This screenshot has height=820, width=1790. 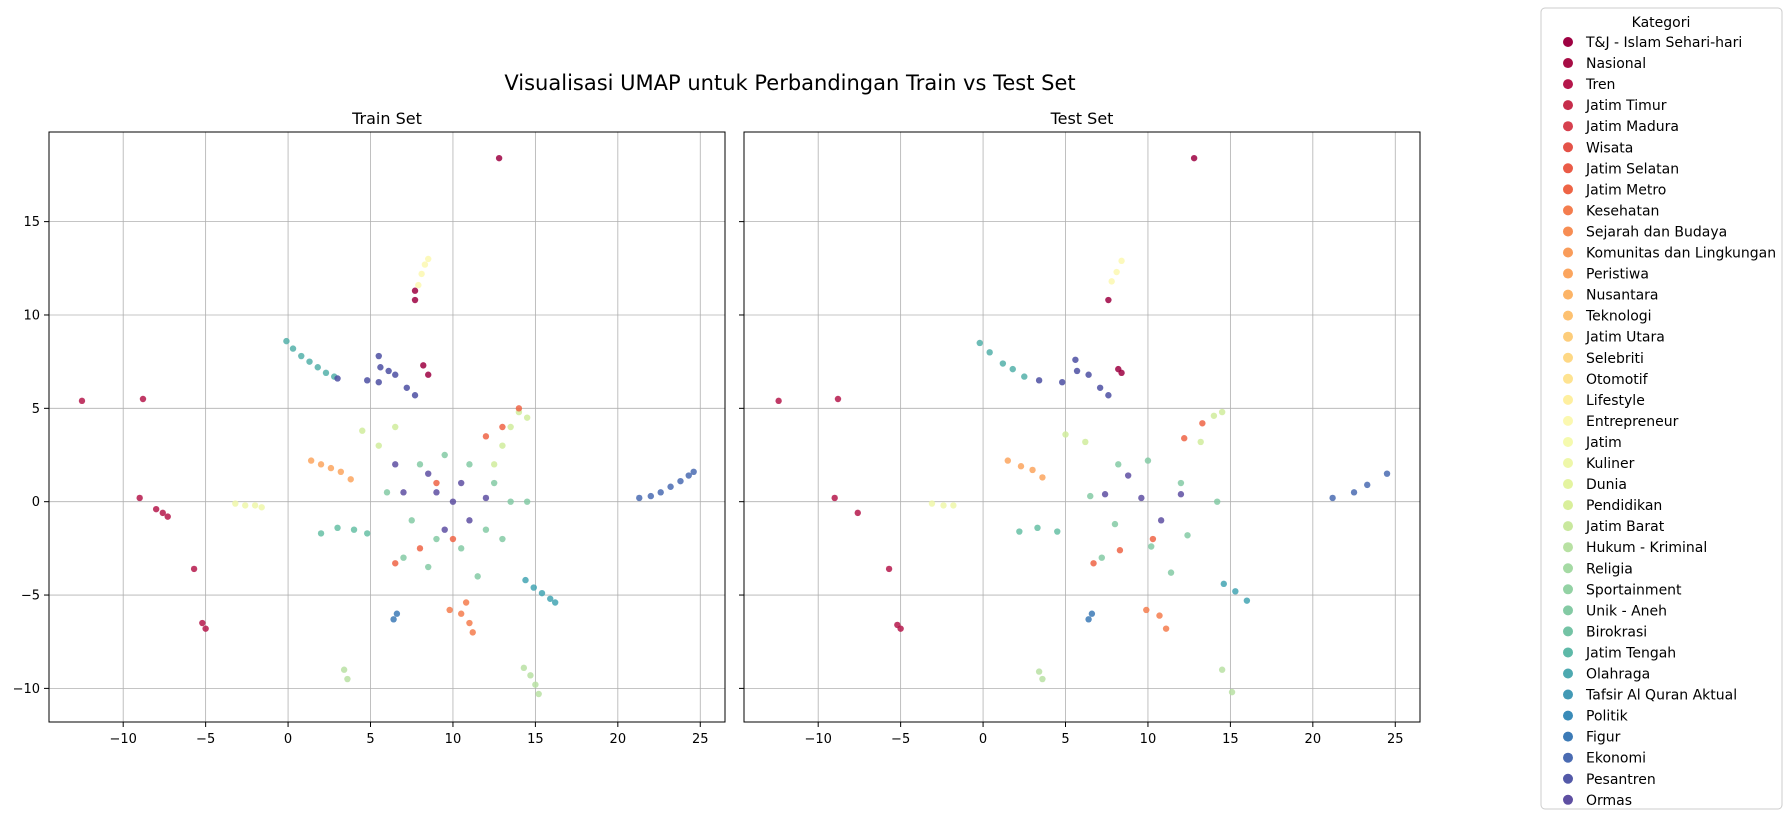 I want to click on legend-label: T&J - Islam Sehari-hari, so click(x=1663, y=43).